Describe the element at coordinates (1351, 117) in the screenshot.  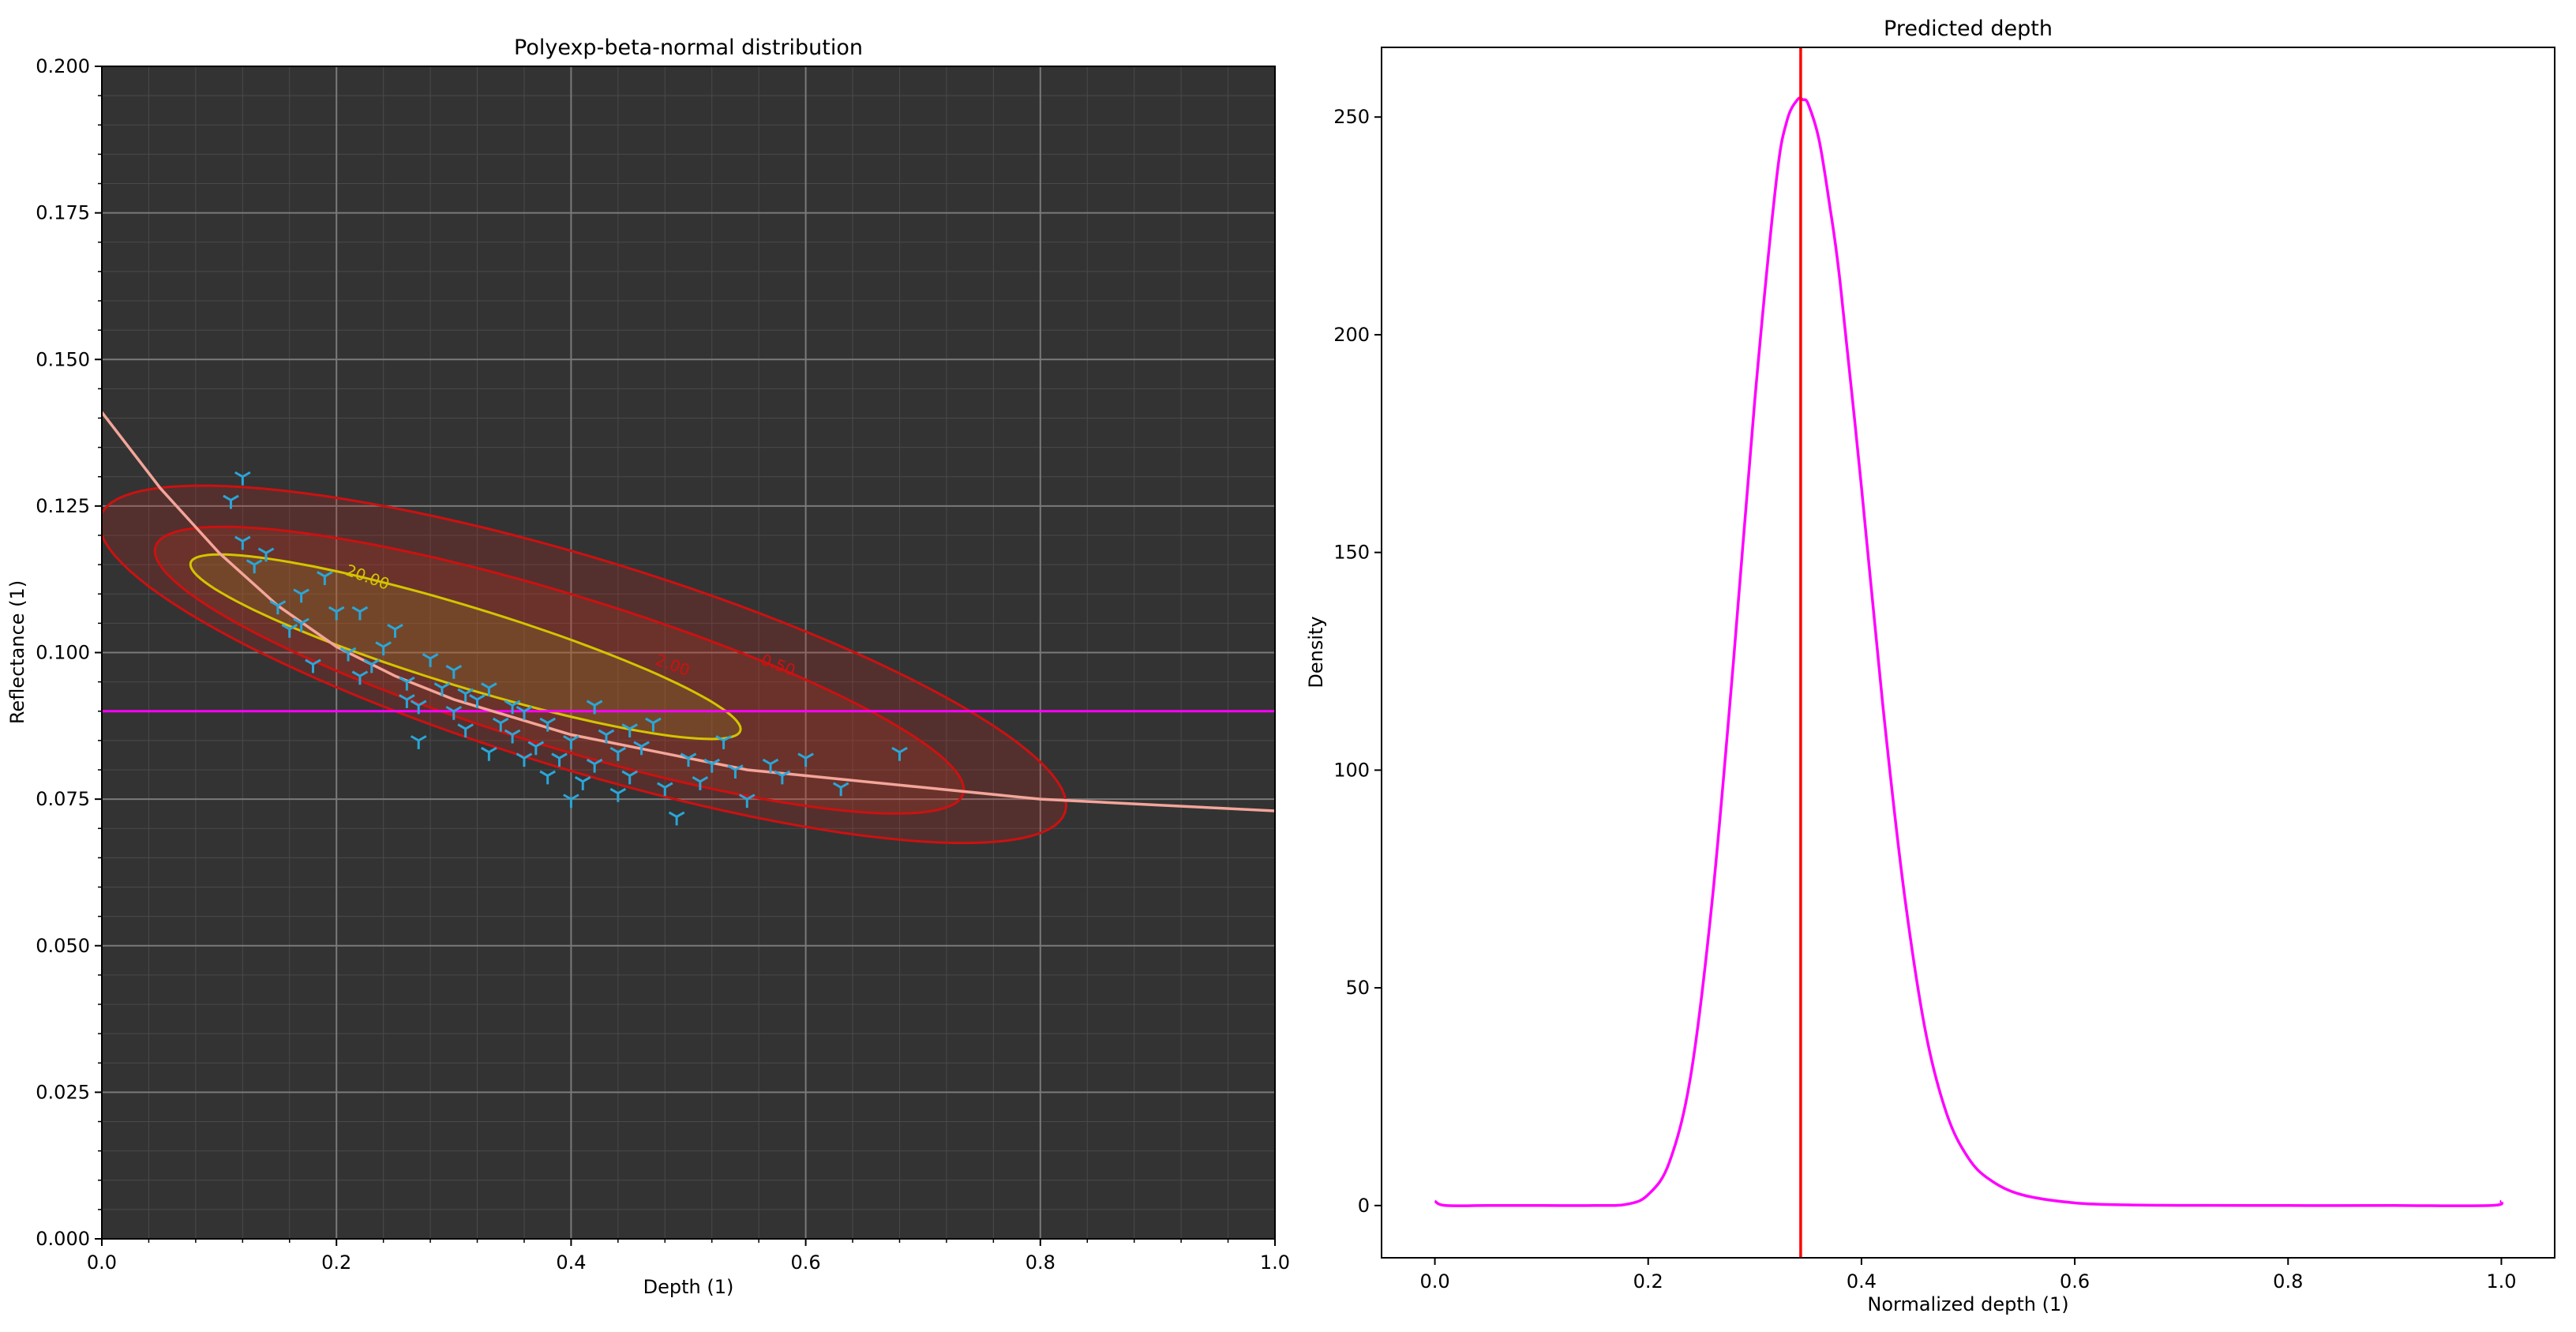
I see `y-tick-label: 250` at that location.